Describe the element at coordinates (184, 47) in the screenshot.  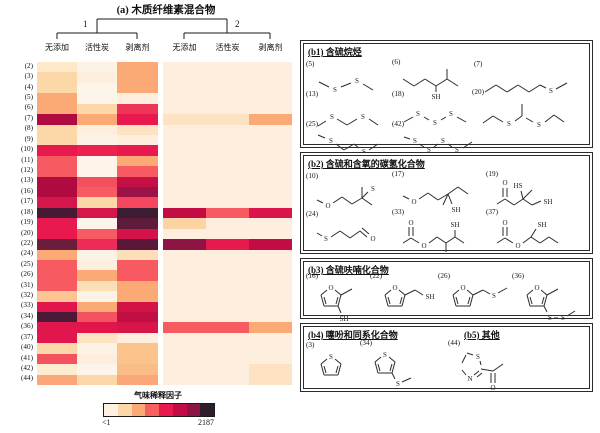
I see `column-header: 无添加` at that location.